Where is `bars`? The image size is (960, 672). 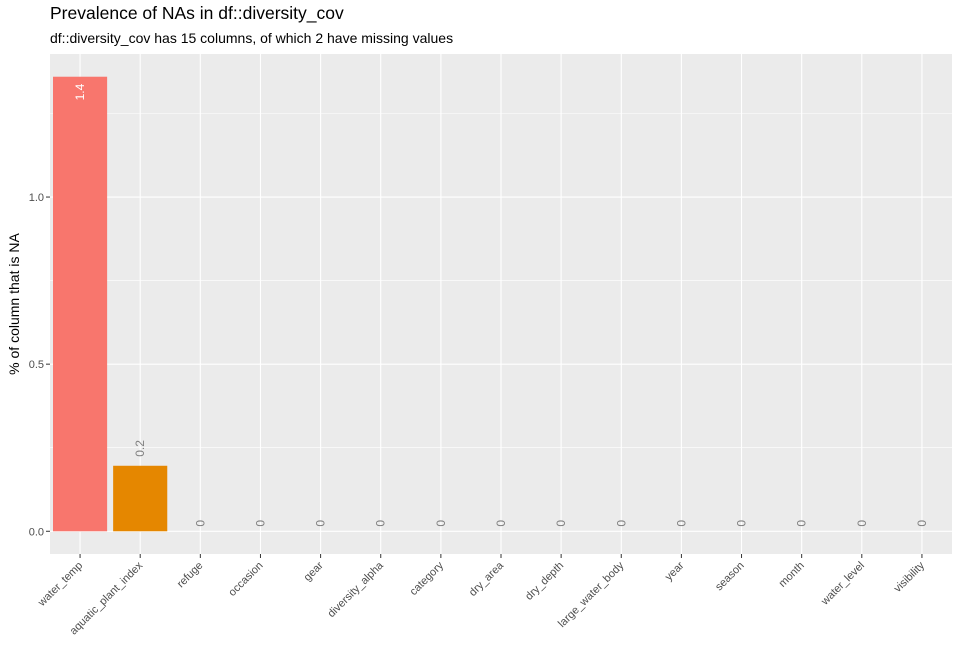
bars is located at coordinates (110, 304).